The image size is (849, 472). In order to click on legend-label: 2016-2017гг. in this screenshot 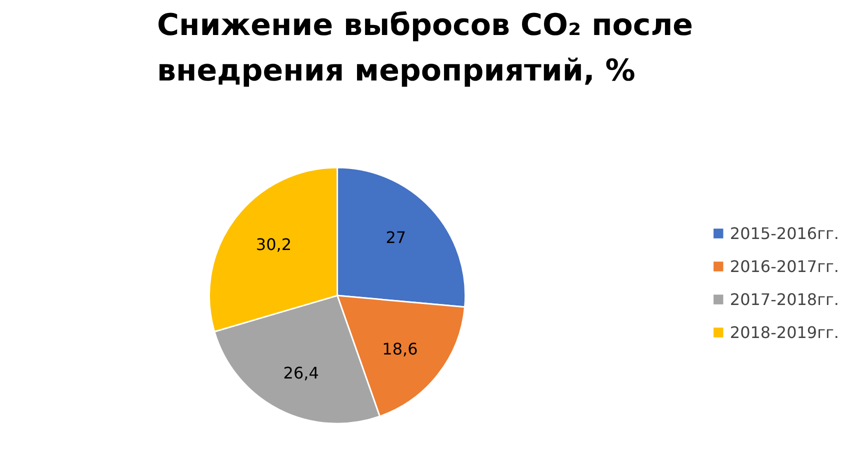, I will do `click(784, 266)`.